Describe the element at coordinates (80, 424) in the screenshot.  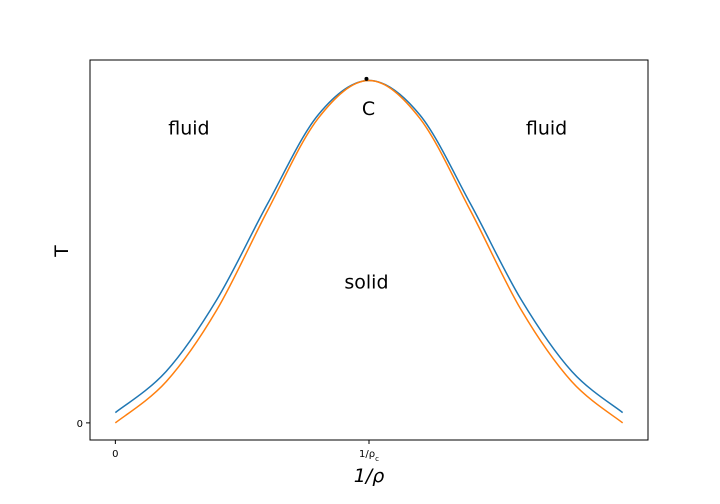
I see `y-tick-label-0: 0` at that location.